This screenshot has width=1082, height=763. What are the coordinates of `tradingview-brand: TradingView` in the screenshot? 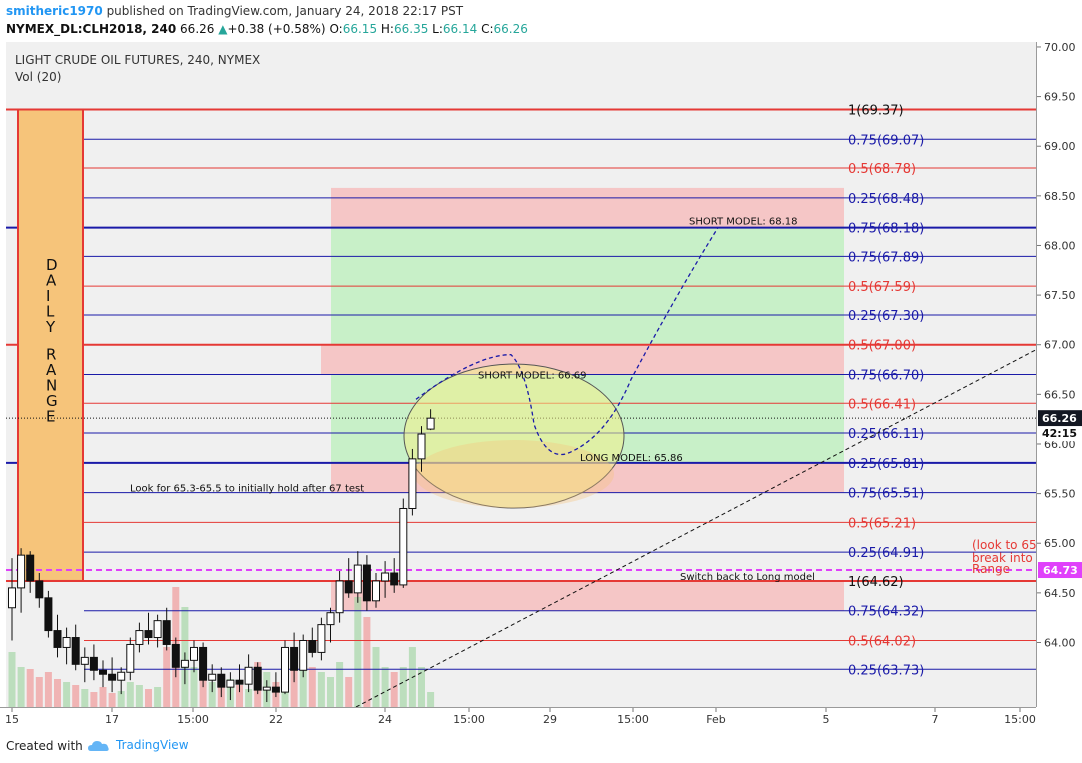 It's located at (152, 745).